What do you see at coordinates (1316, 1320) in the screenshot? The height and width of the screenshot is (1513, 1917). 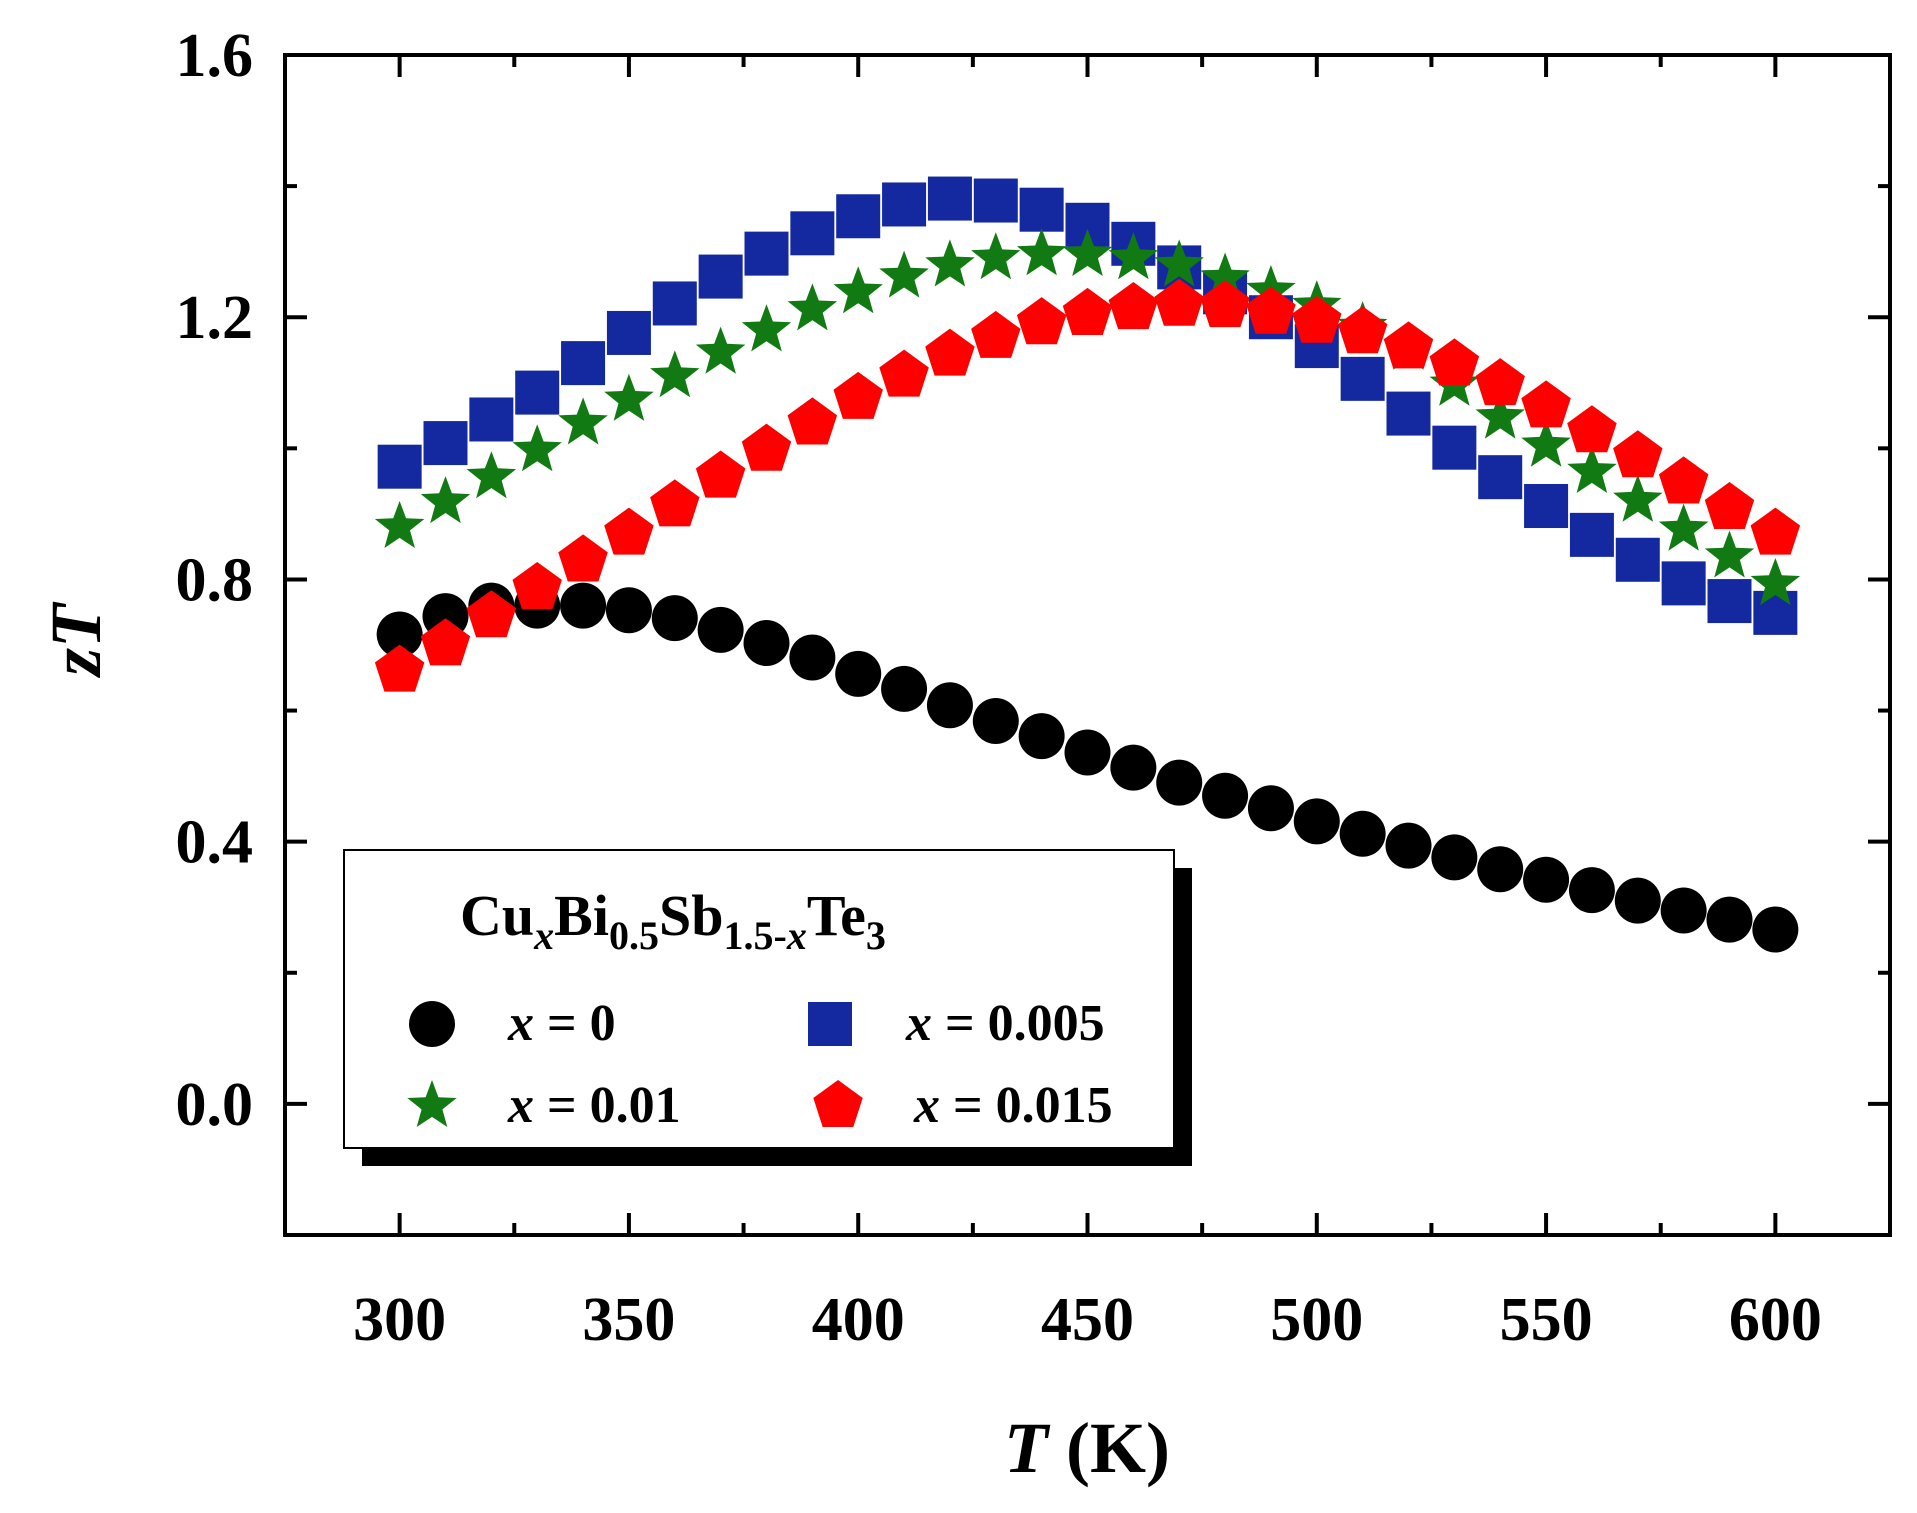 I see `x-tick-label: 500` at bounding box center [1316, 1320].